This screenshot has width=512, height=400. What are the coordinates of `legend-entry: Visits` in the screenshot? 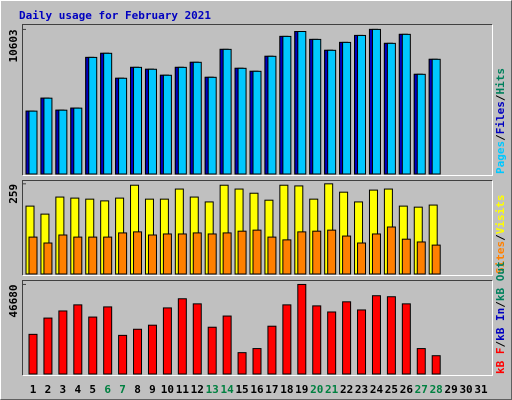 It's located at (500, 215).